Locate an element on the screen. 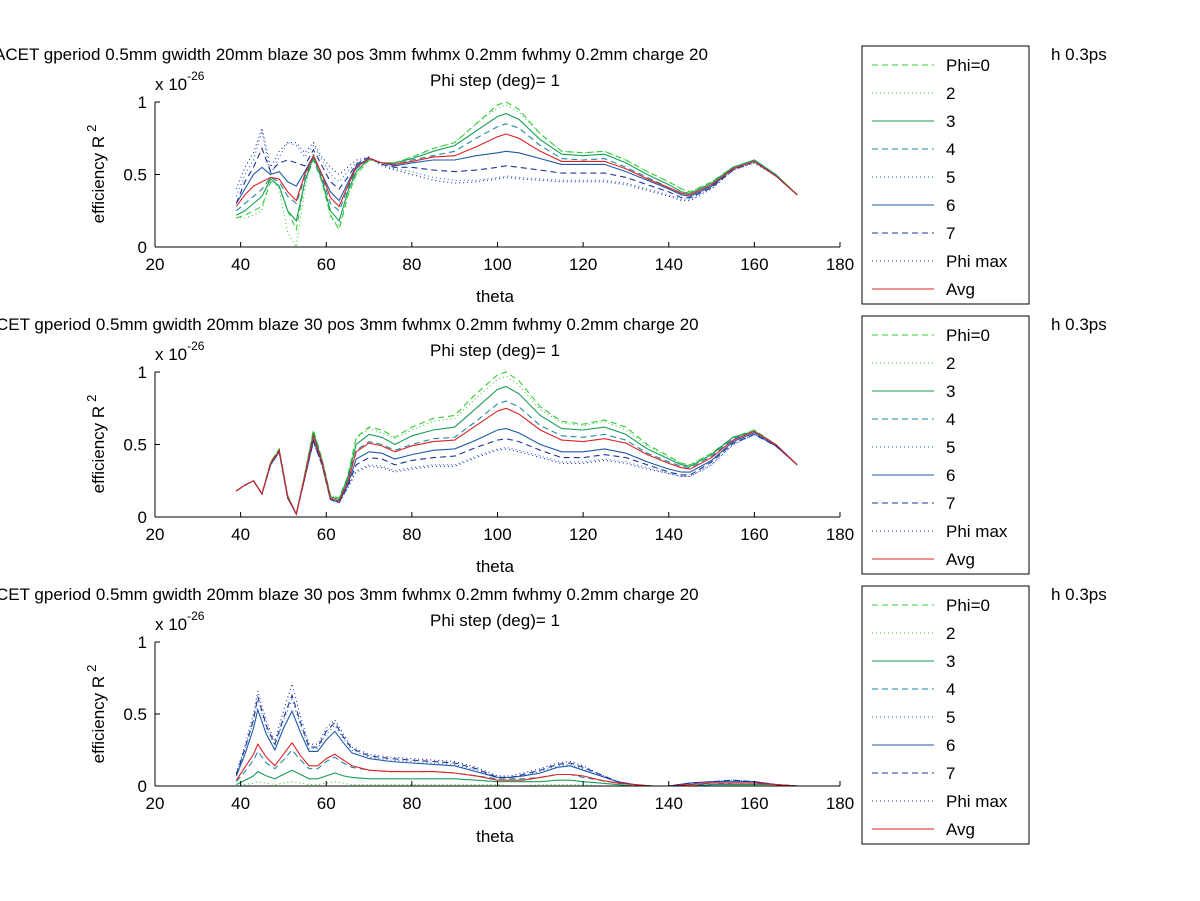 The height and width of the screenshot is (901, 1200). subplot-1-x-tick-label: 80 is located at coordinates (411, 264).